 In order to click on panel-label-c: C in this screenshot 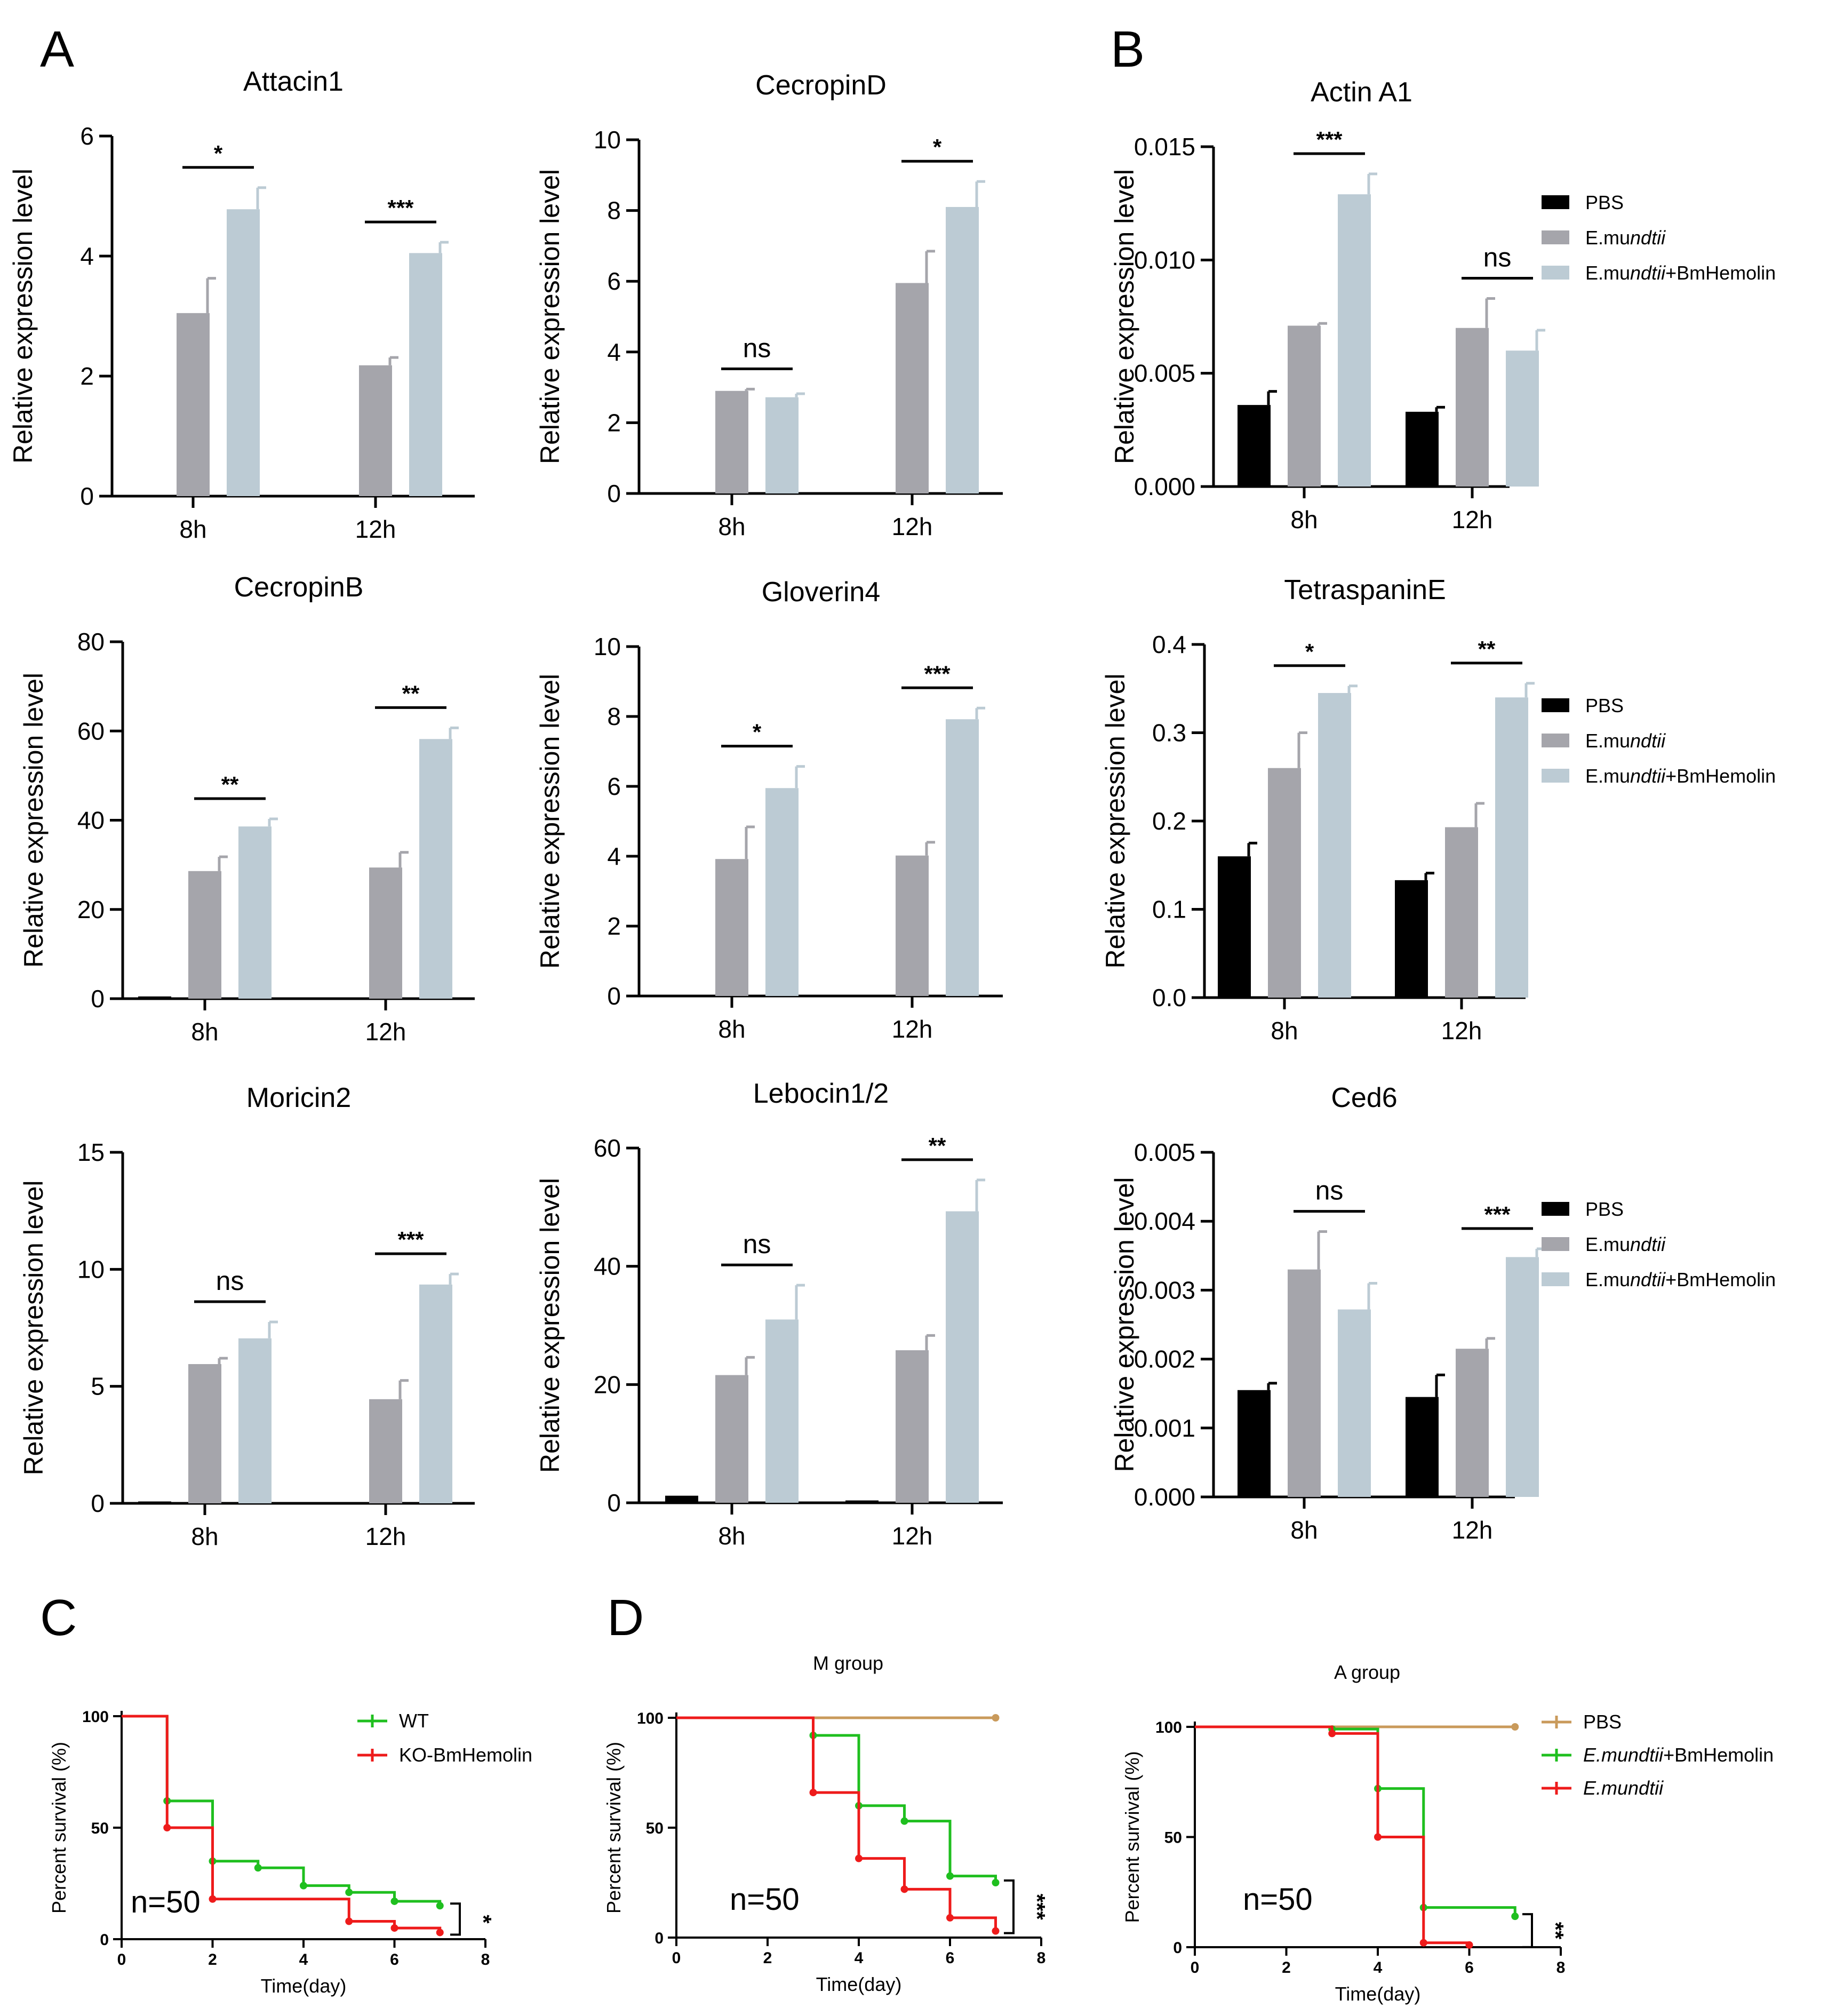, I will do `click(59, 1617)`.